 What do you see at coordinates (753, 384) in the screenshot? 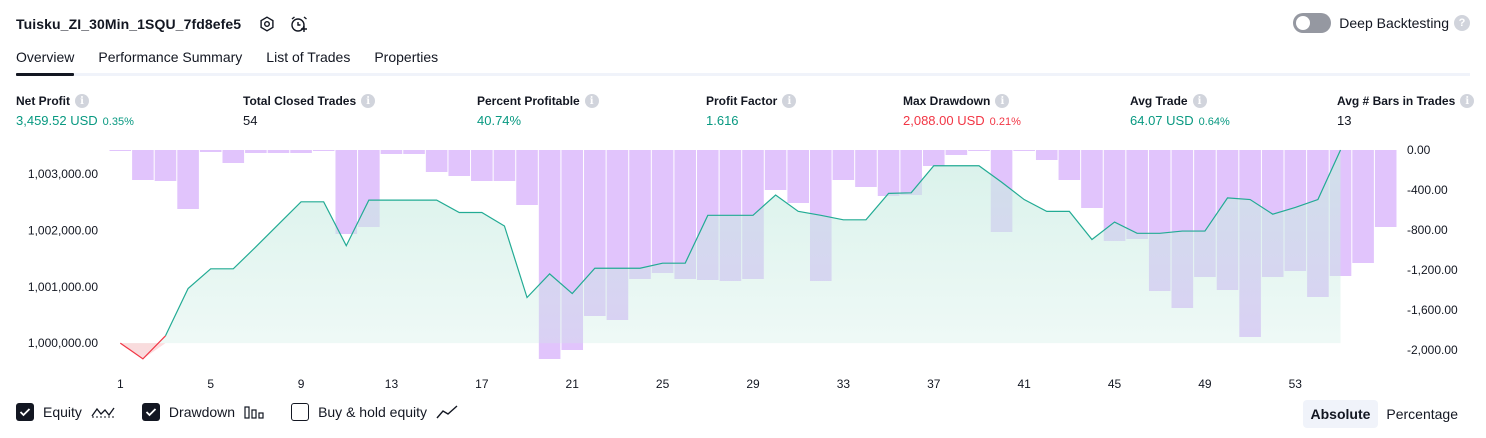
I see `x-axis-tick-label: 29` at bounding box center [753, 384].